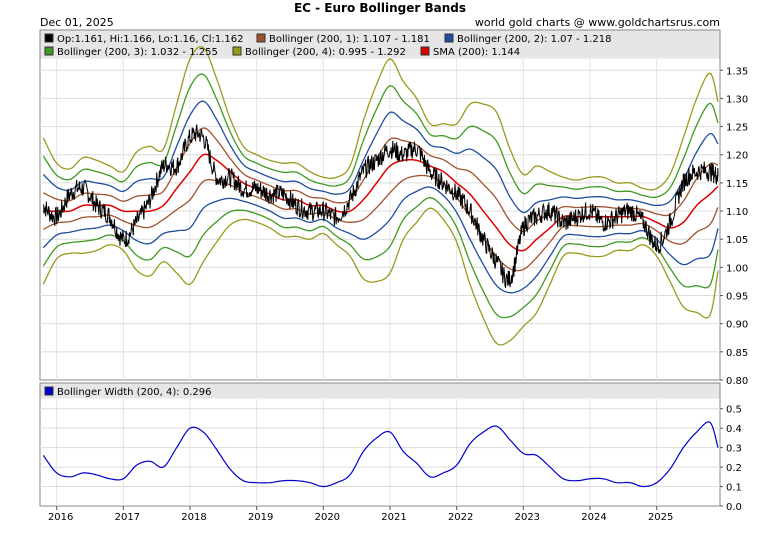 The width and height of the screenshot is (760, 542). I want to click on upper-y-tick-label: 1.00, so click(737, 268).